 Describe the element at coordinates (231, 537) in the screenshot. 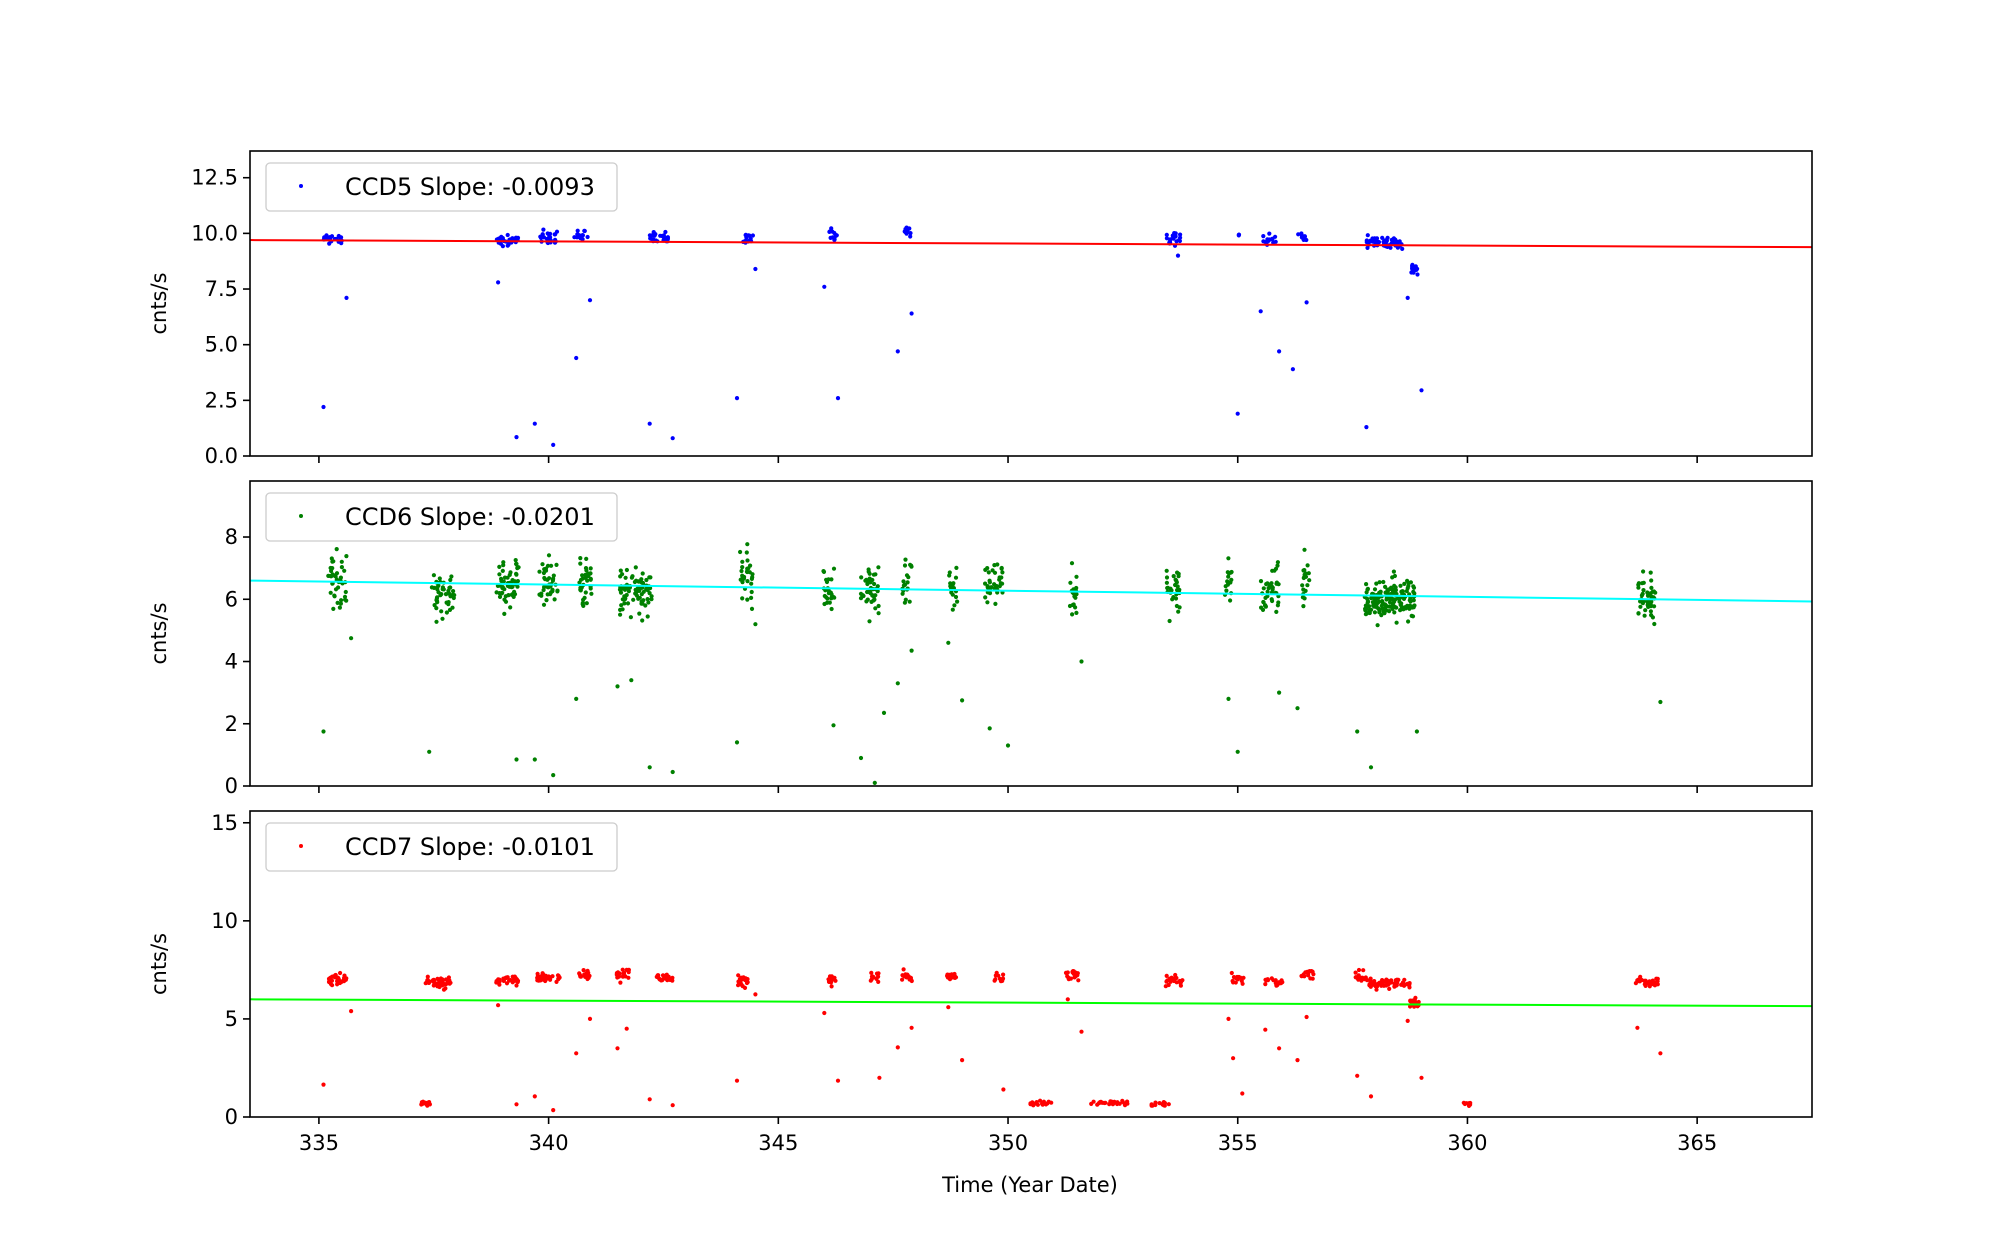

I see `y-tick-label: 8` at that location.